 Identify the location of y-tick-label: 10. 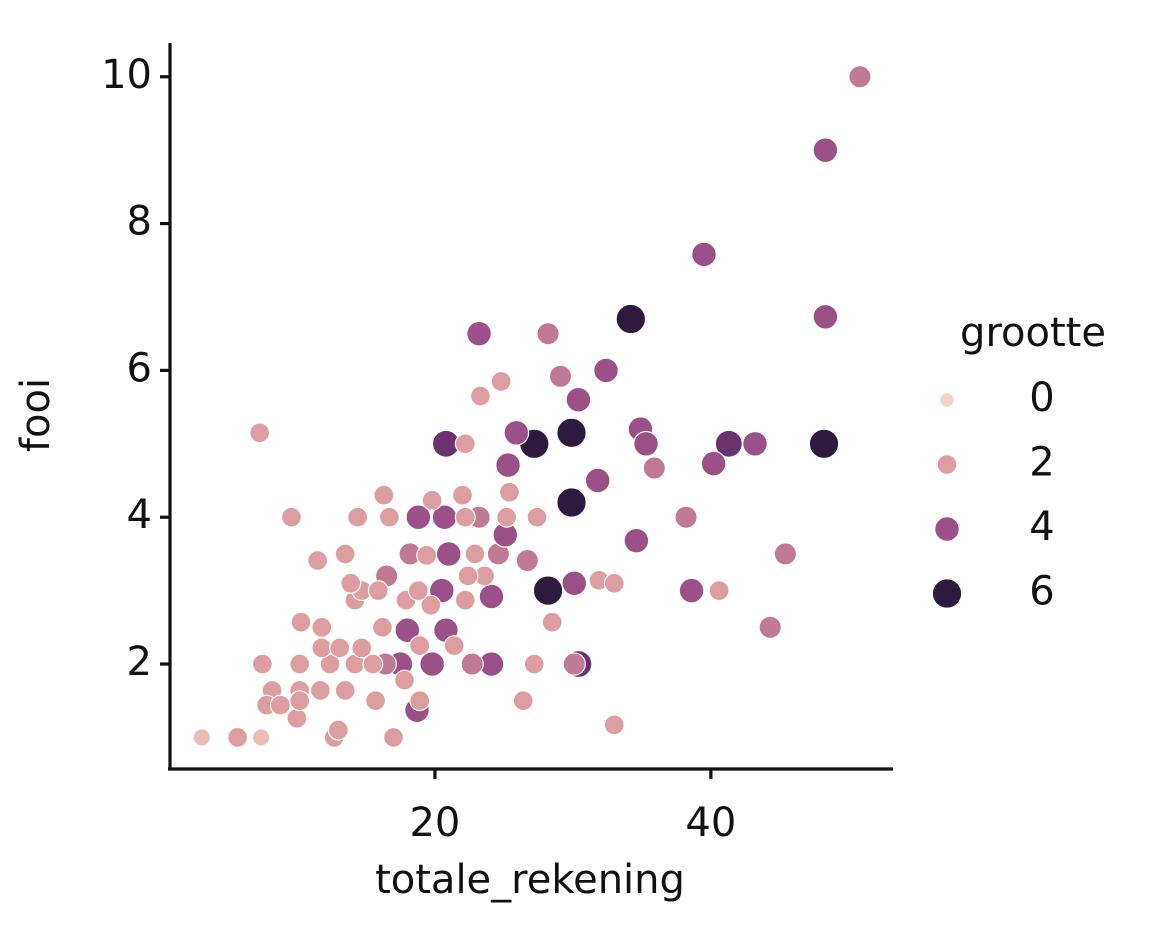
(126, 75).